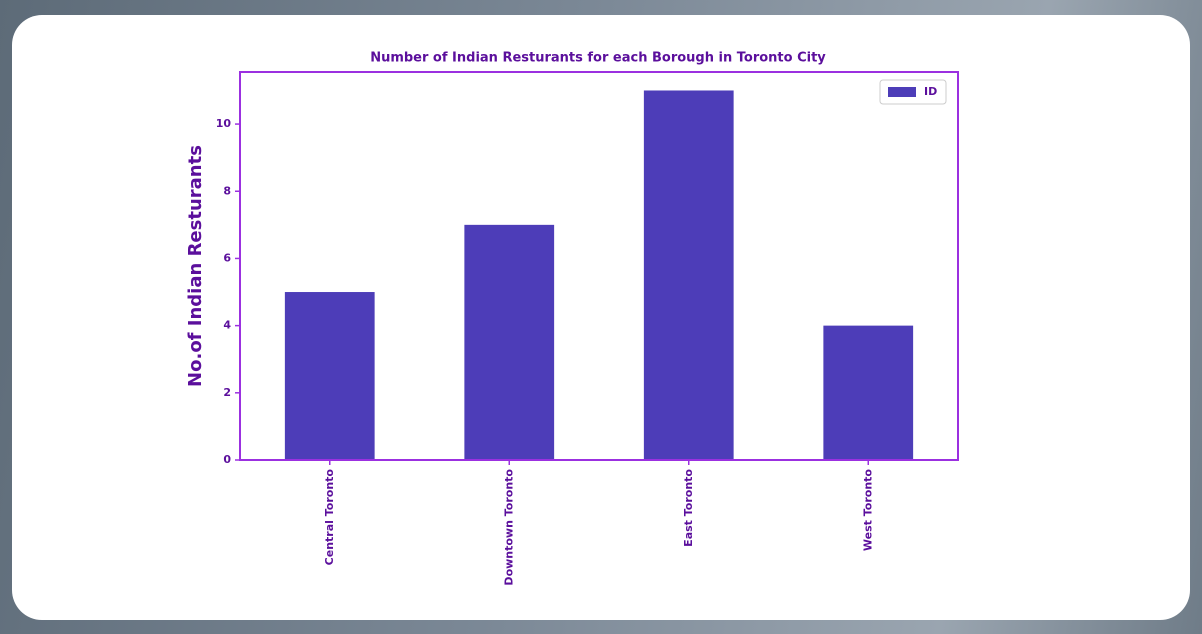 The height and width of the screenshot is (634, 1202). I want to click on y-axis-label: No.of Indian Resturants, so click(195, 266).